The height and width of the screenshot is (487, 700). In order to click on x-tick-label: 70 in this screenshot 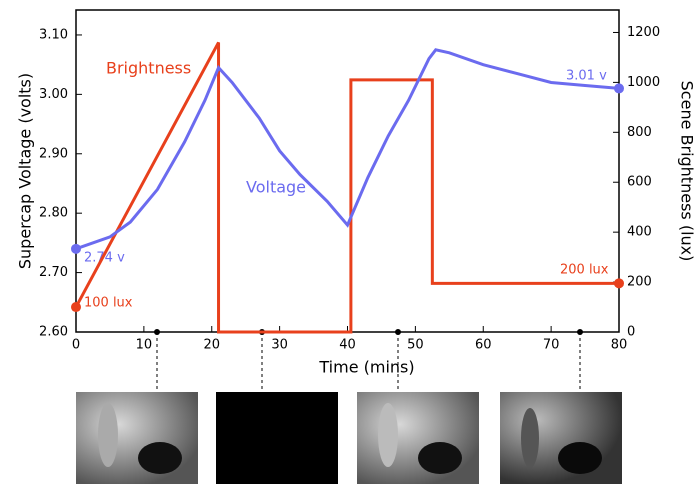, I will do `click(551, 345)`.